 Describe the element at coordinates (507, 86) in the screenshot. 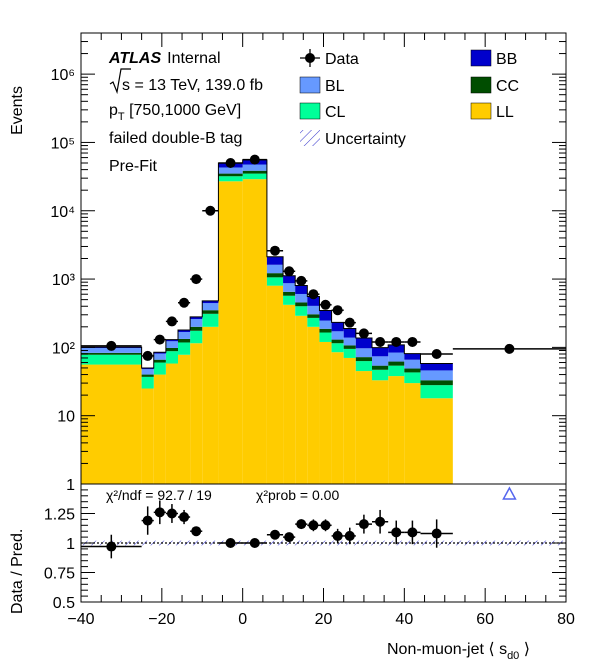

I see `svg-text: CC` at that location.